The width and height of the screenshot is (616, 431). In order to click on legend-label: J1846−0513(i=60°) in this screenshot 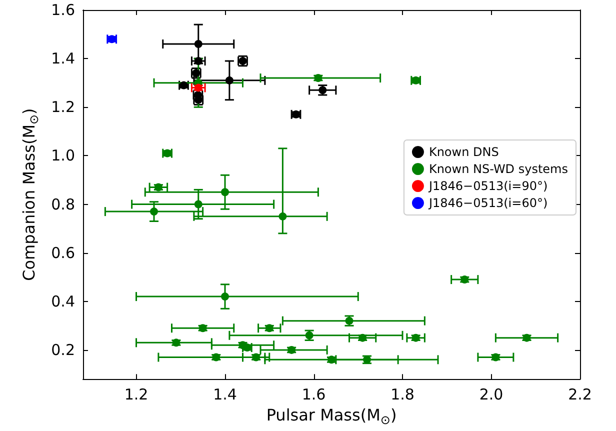, I will do `click(488, 203)`.